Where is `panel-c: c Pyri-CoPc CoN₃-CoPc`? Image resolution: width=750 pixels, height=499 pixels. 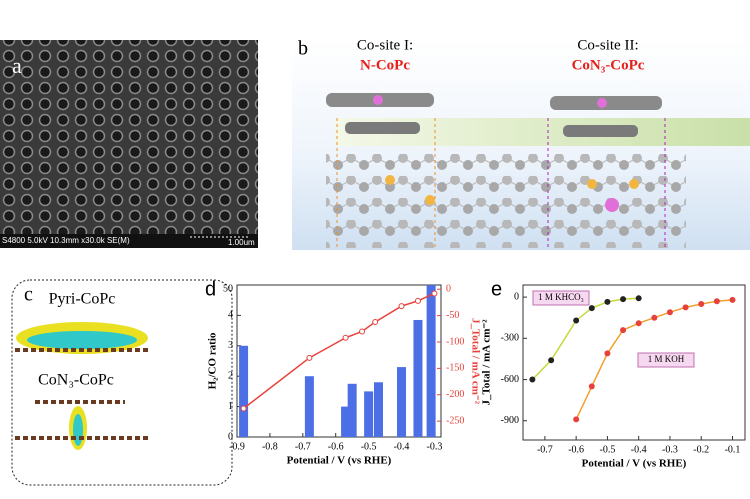 panel-c: c Pyri-CoPc CoN₃-CoPc is located at coordinates (122, 382).